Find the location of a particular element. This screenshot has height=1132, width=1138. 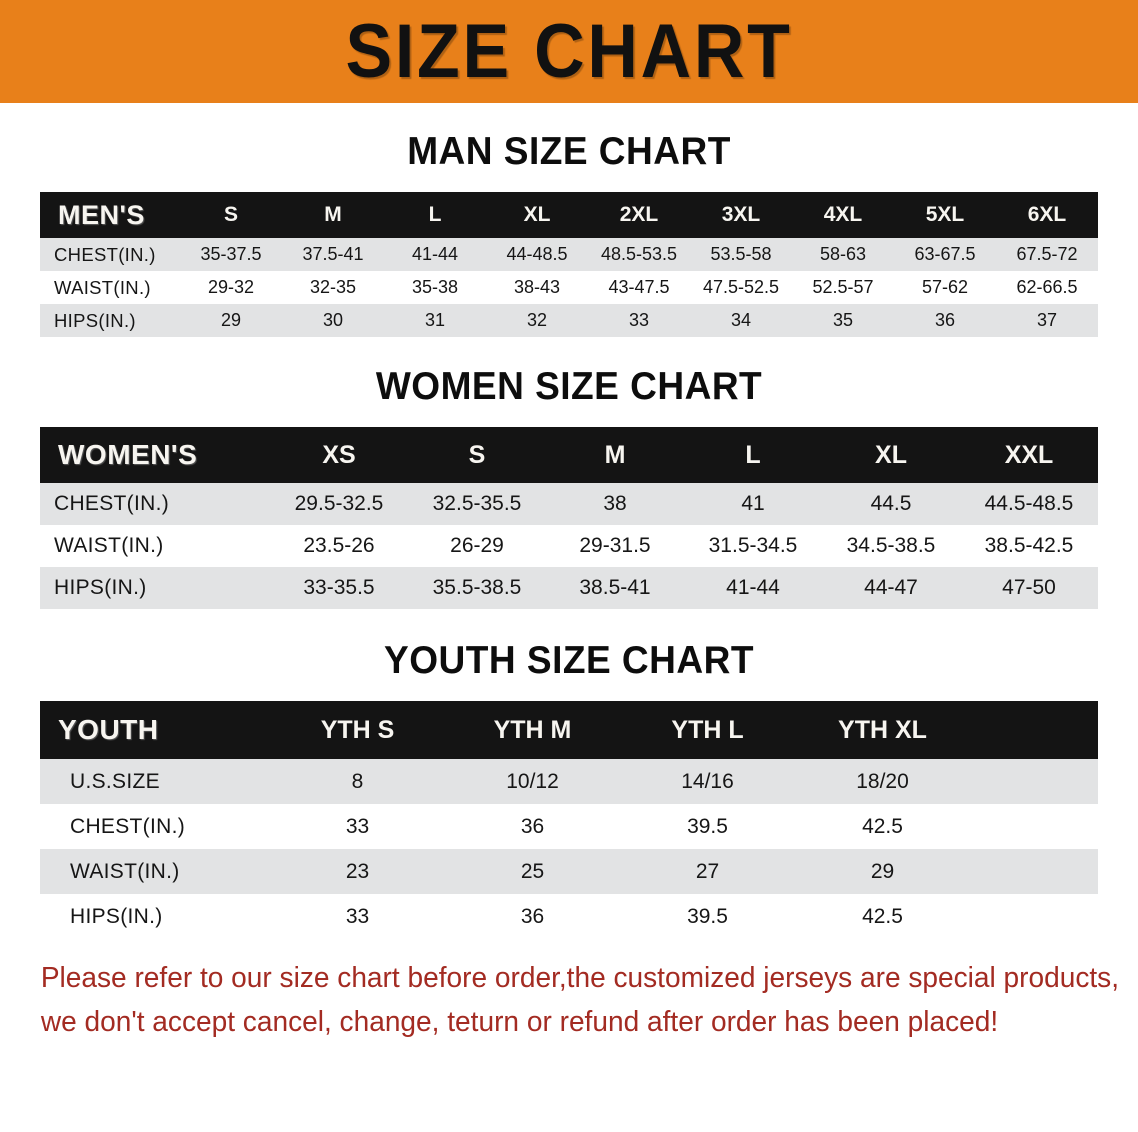

women-table-header: WOMEN'S XS S M L XL XXL is located at coordinates (569, 455).